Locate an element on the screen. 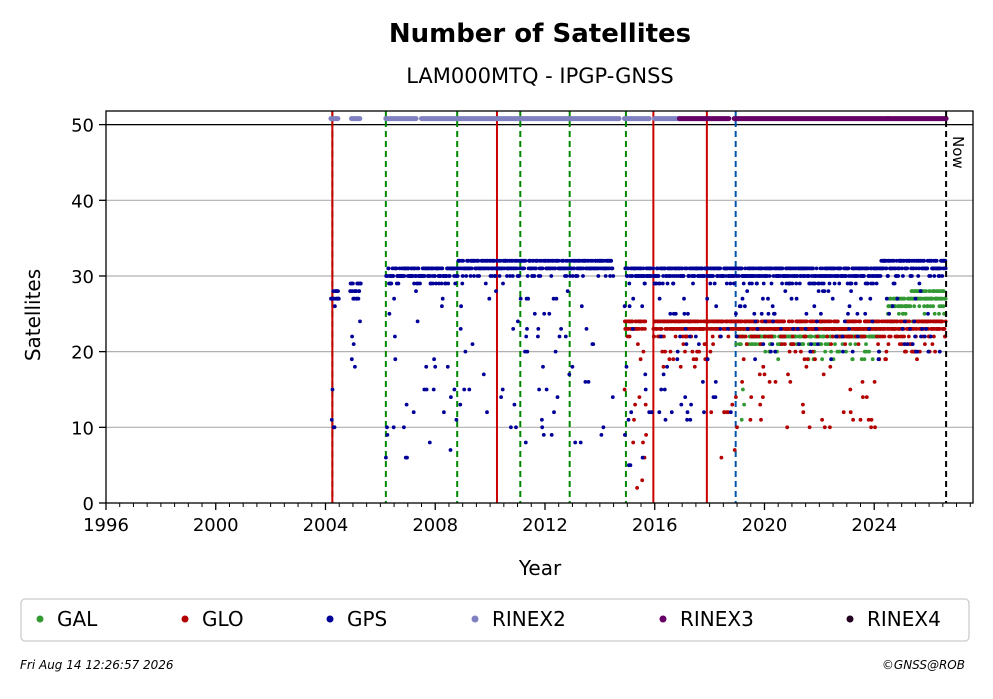  x-tick-label: 2008 is located at coordinates (435, 525).